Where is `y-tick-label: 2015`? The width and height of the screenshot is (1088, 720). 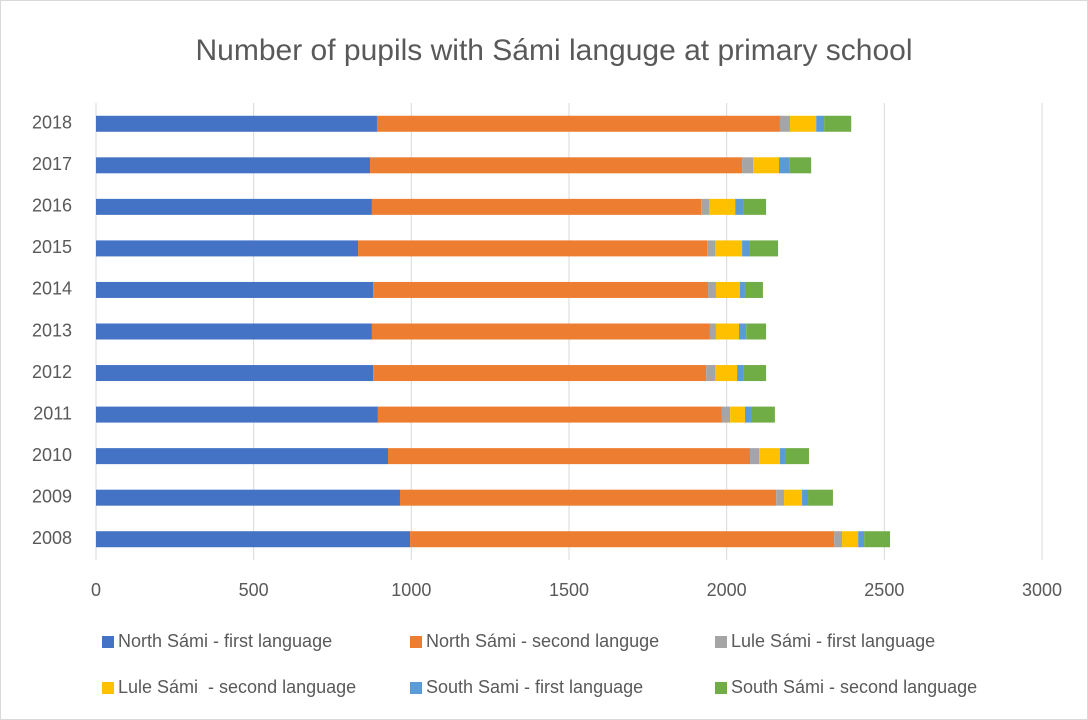
y-tick-label: 2015 is located at coordinates (52, 247).